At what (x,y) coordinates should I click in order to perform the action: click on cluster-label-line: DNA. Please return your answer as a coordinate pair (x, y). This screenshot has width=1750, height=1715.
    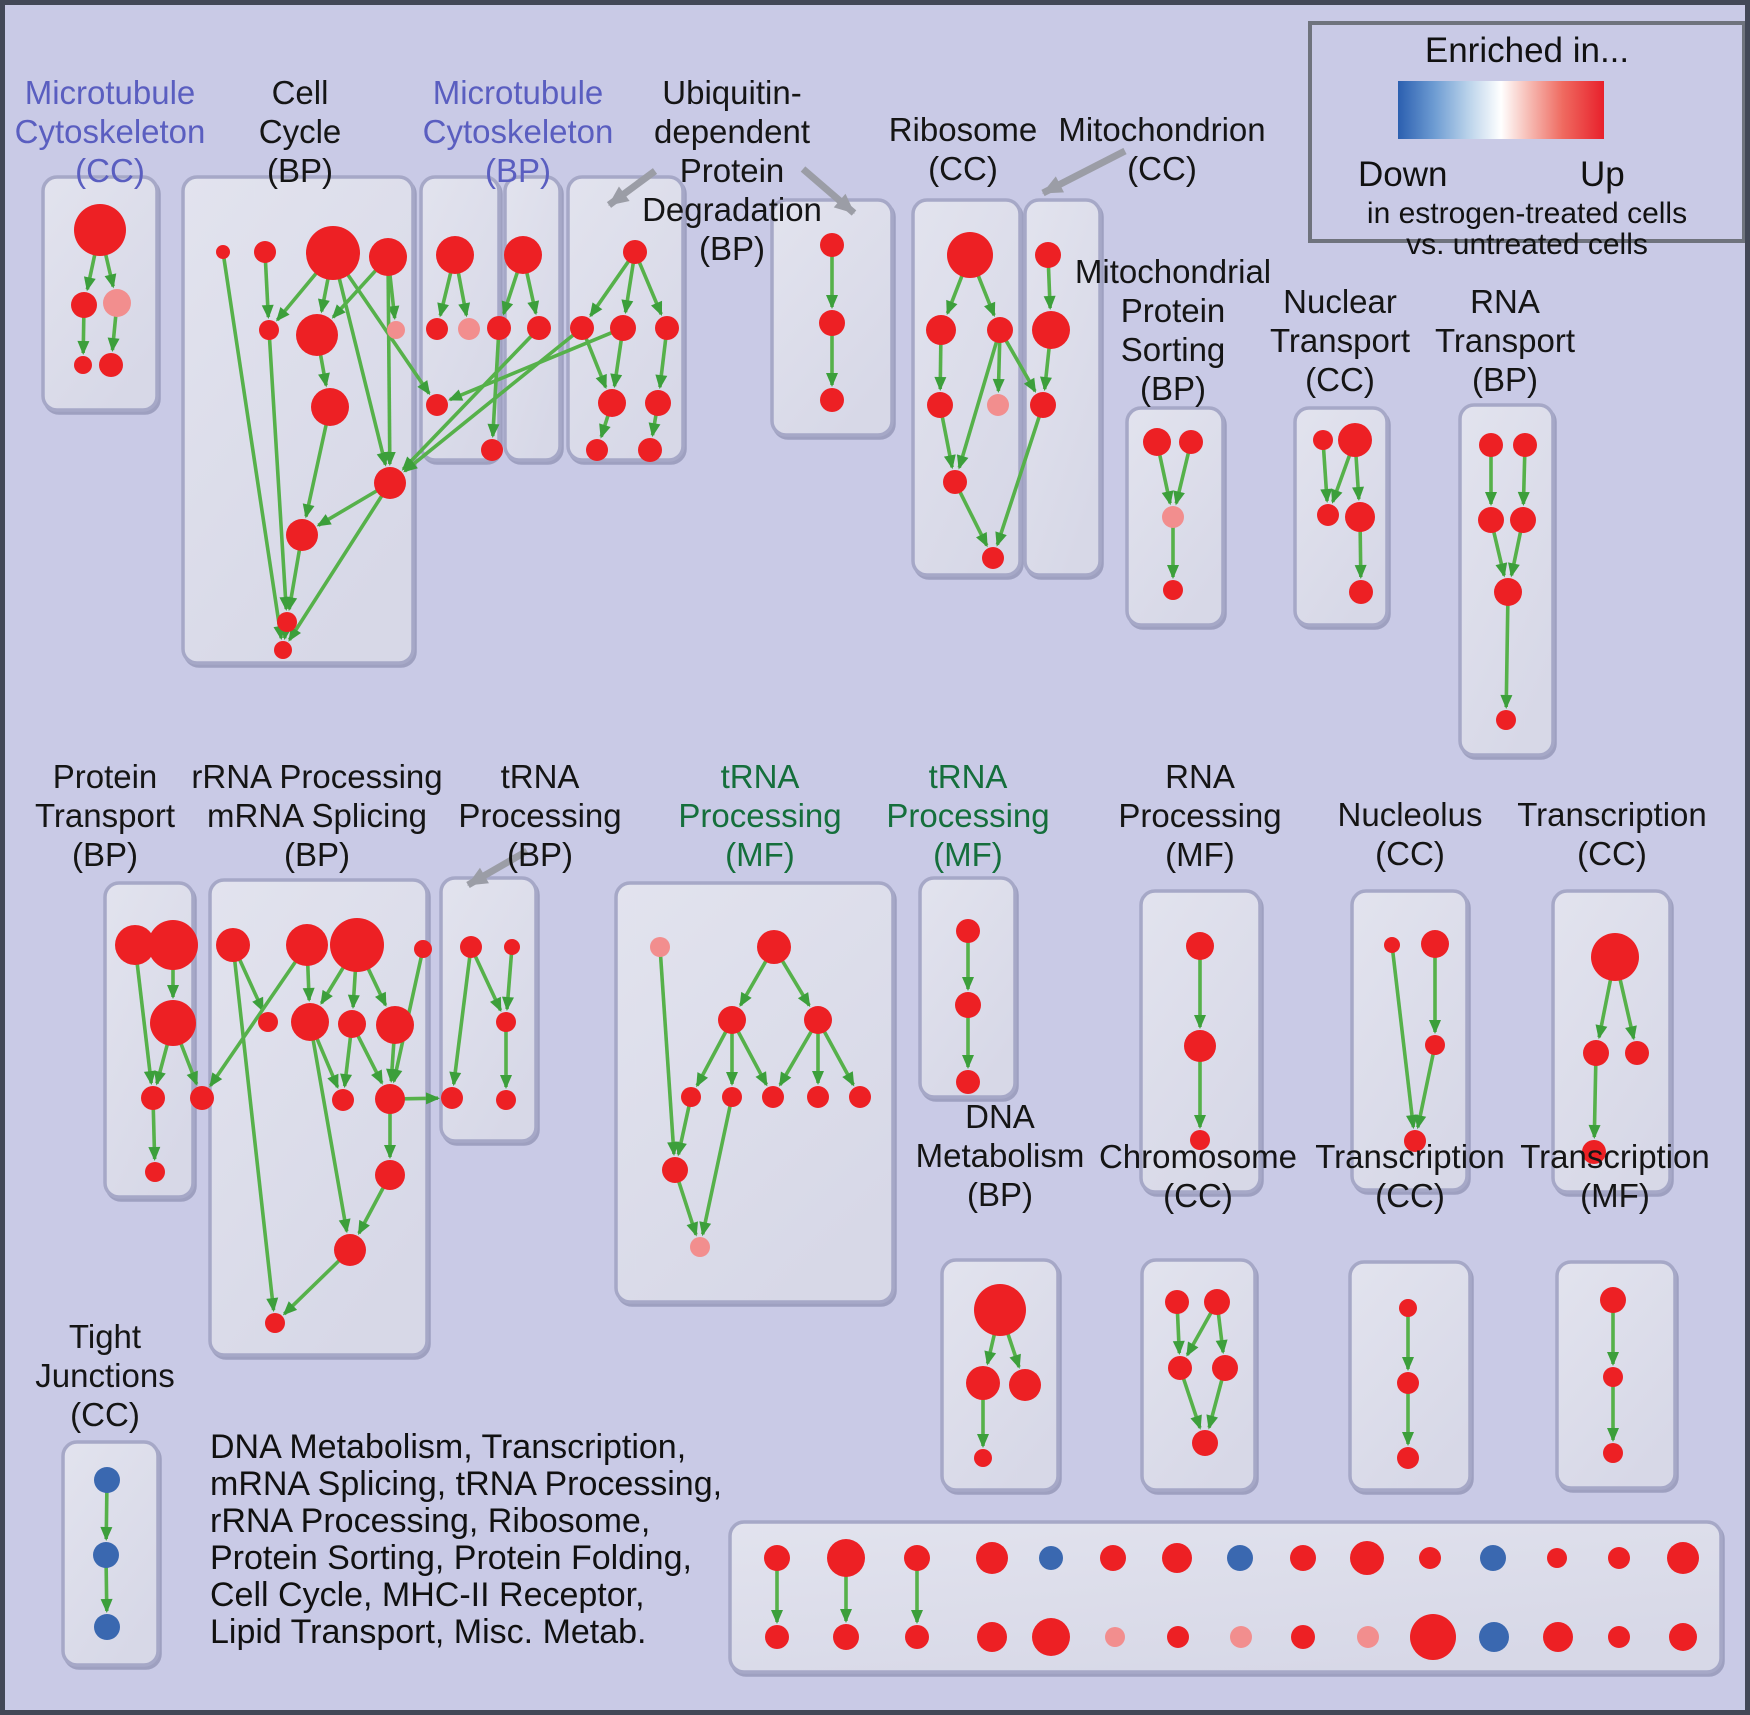
    Looking at the image, I should click on (1000, 1116).